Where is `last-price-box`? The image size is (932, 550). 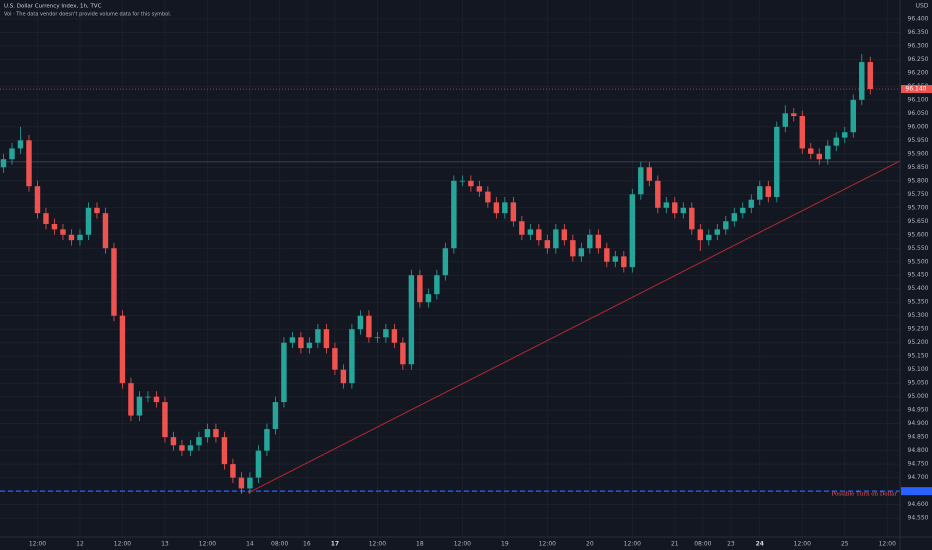
last-price-box is located at coordinates (916, 89).